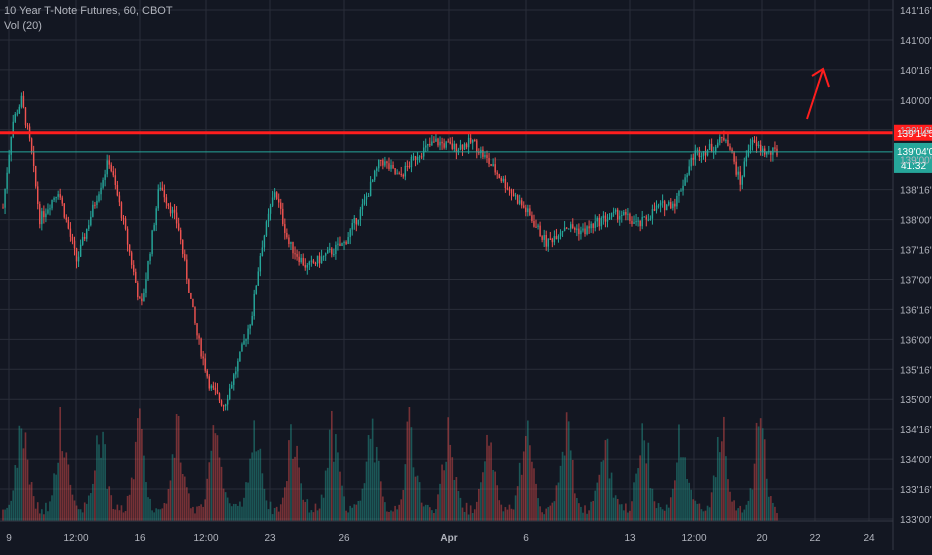 This screenshot has height=555, width=932. I want to click on y-tick-label: 136'16'0, so click(916, 310).